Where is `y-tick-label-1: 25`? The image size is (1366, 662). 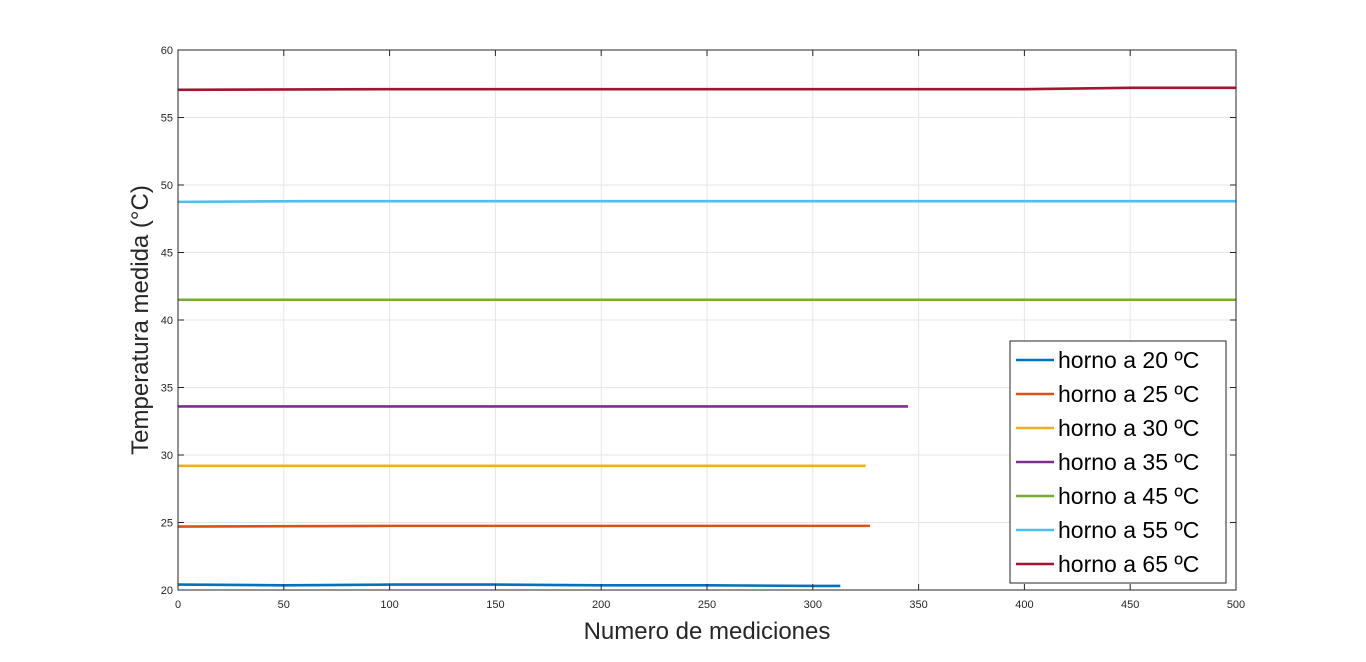
y-tick-label-1: 25 is located at coordinates (167, 524).